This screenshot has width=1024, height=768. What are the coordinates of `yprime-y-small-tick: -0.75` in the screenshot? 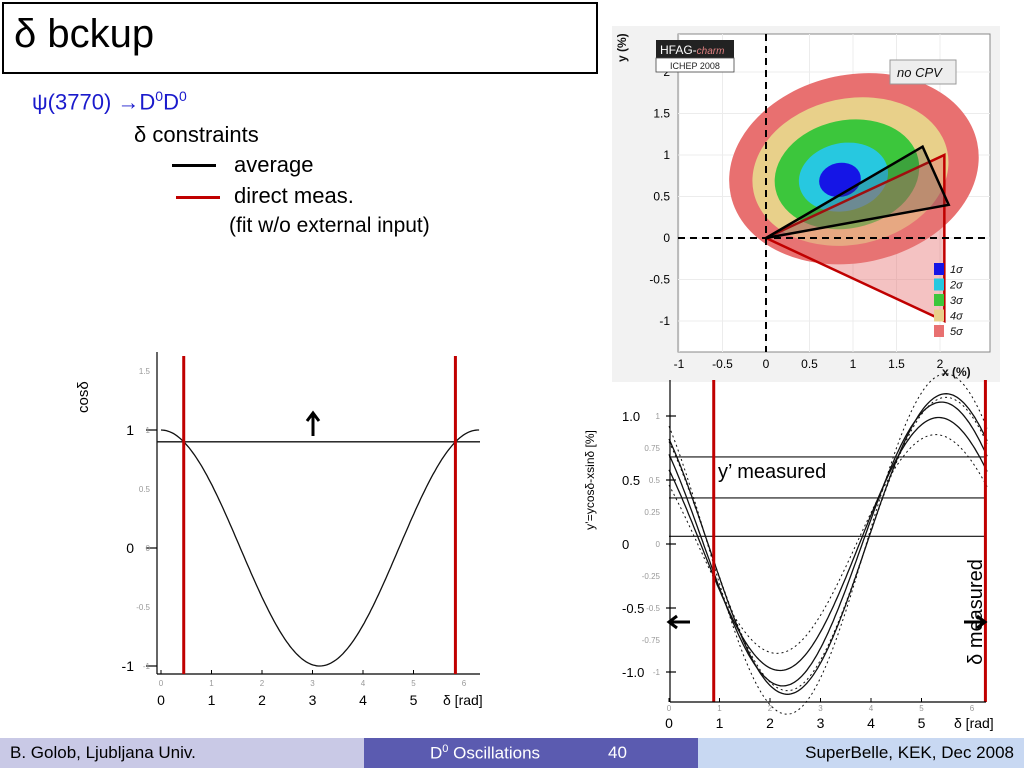 It's located at (651, 640).